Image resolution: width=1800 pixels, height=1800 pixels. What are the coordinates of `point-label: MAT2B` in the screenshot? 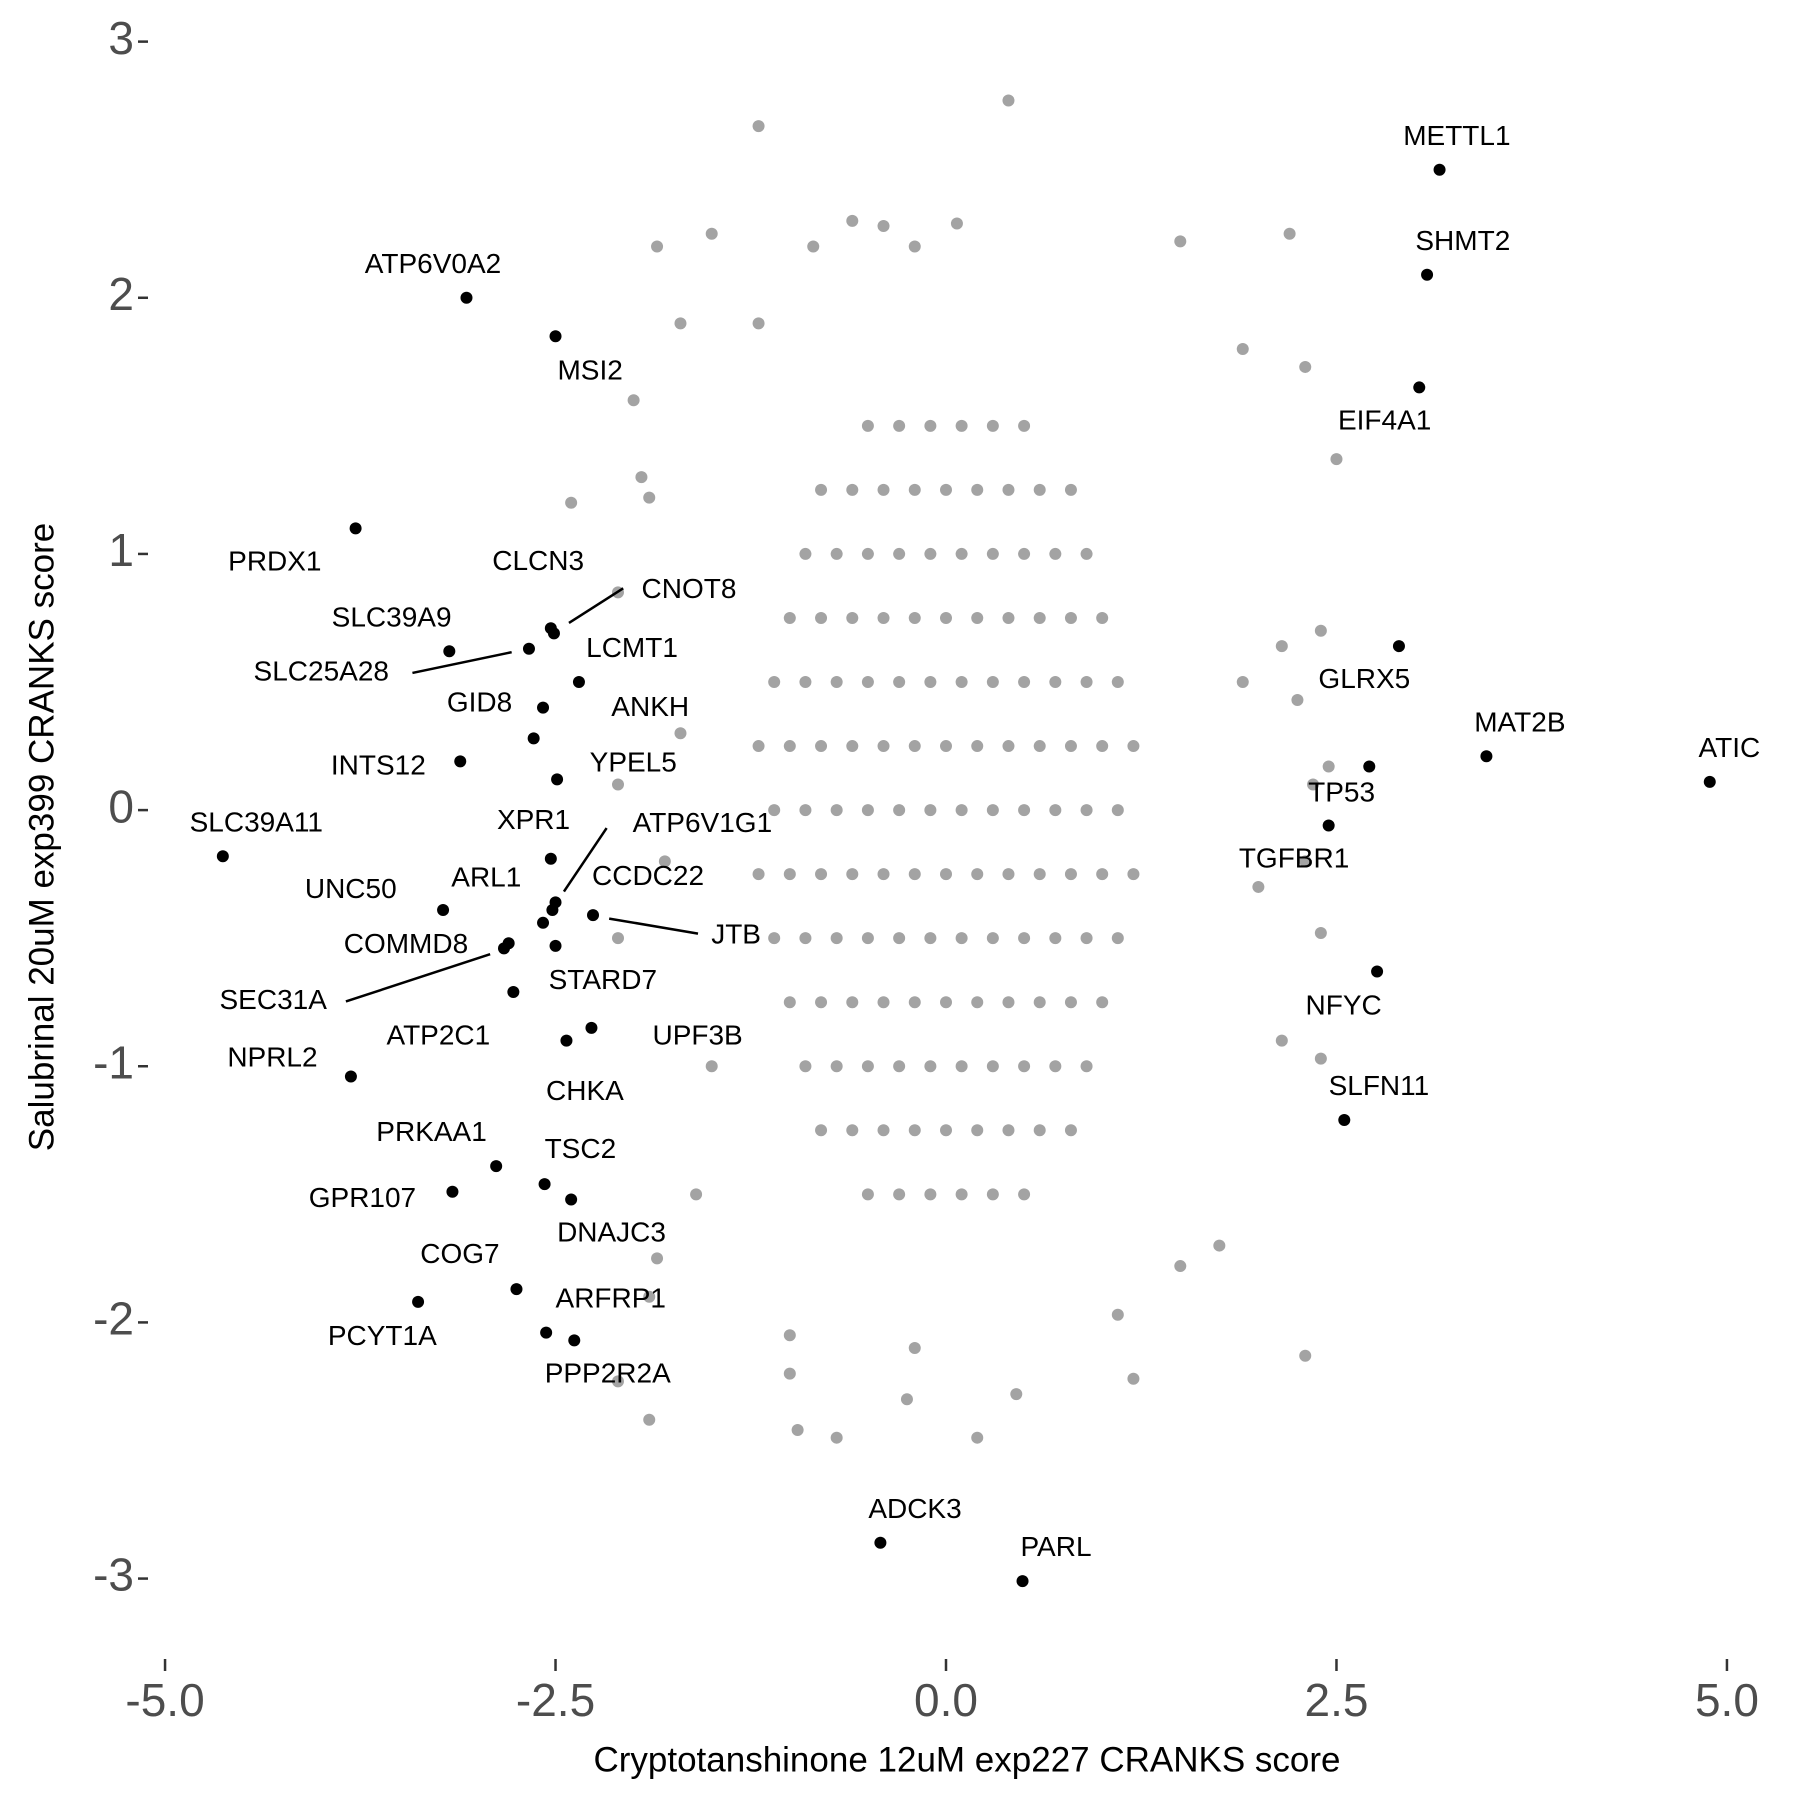 It's located at (1519, 721).